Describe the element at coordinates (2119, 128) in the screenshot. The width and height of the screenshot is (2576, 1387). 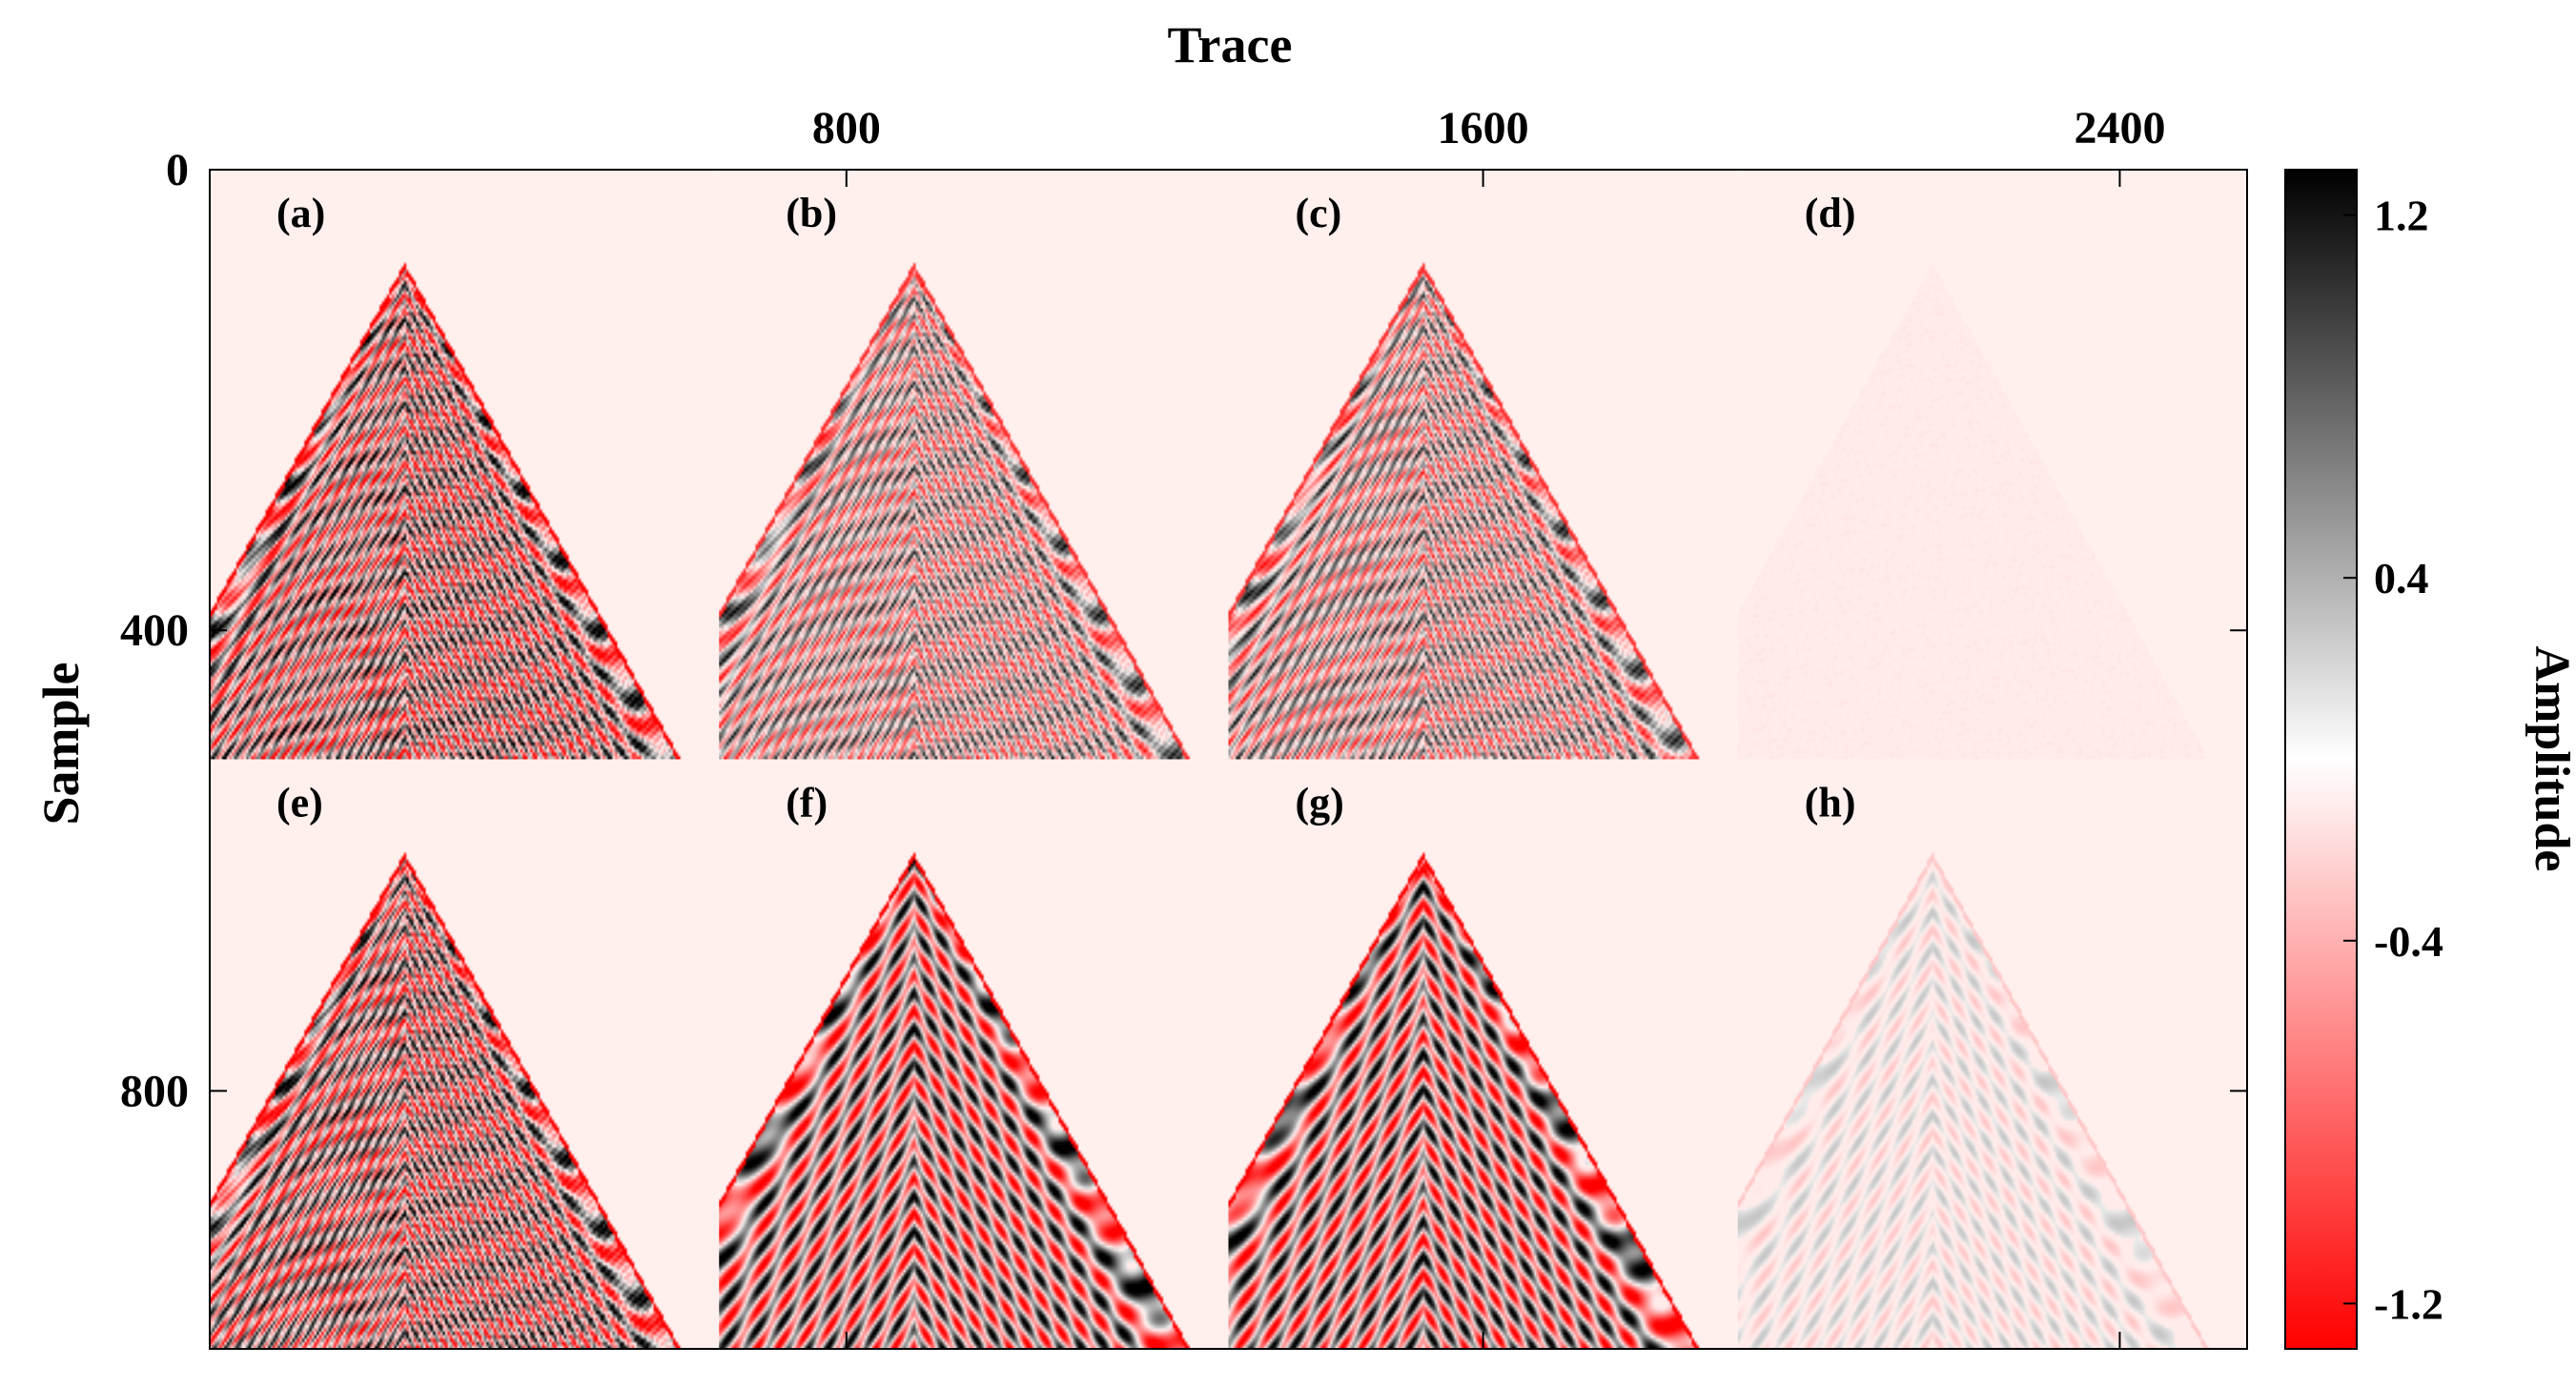
I see `x-tick-label: 2400` at that location.